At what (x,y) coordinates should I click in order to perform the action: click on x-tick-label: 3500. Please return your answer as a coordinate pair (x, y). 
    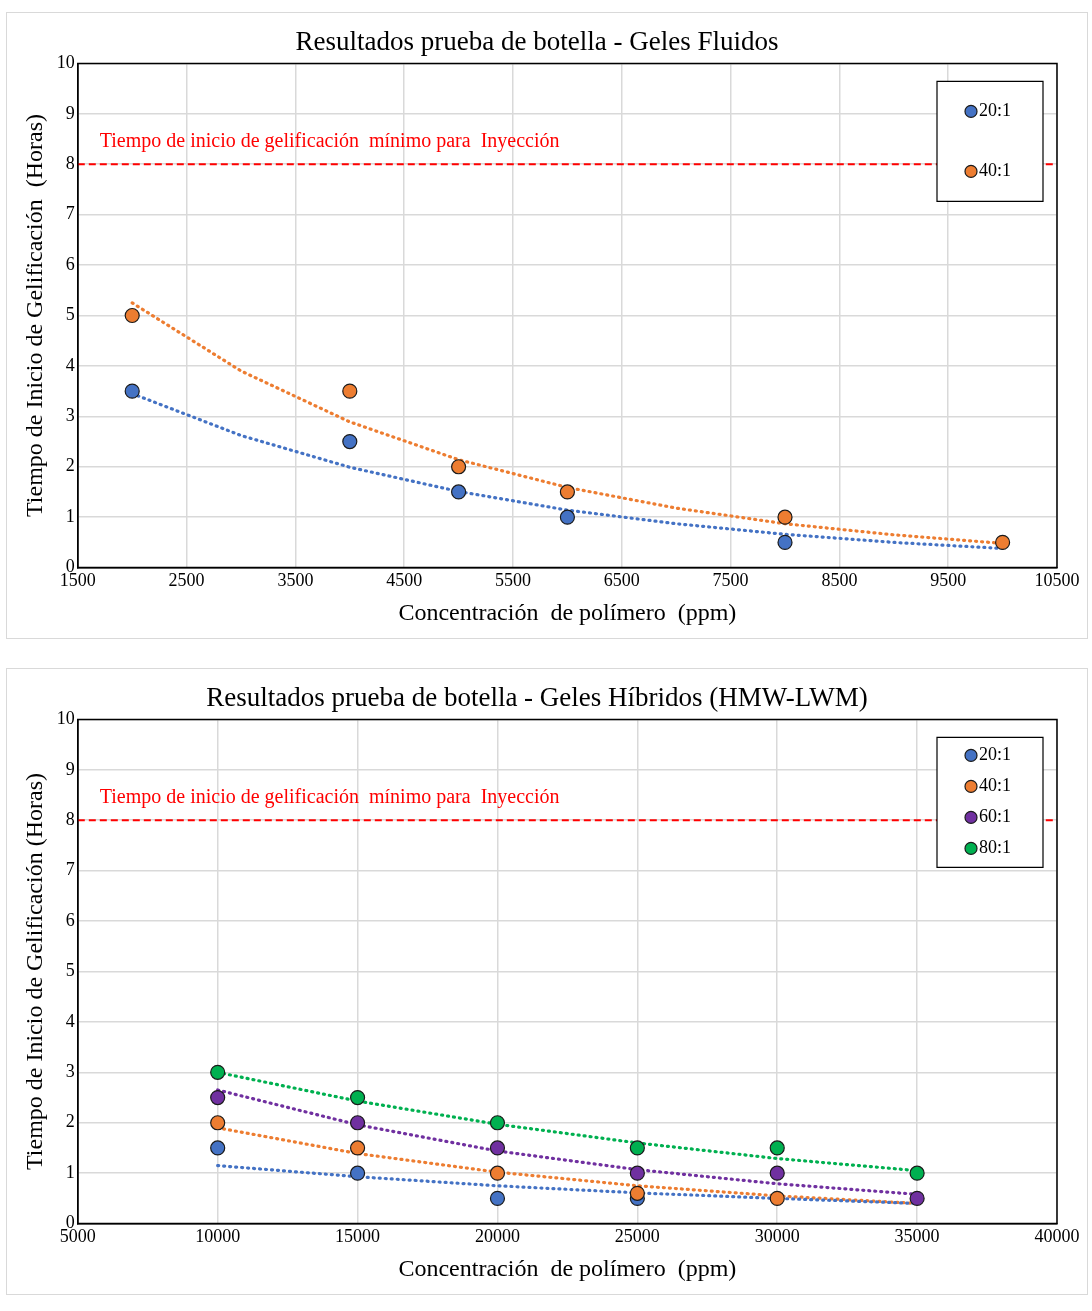
    Looking at the image, I should click on (295, 580).